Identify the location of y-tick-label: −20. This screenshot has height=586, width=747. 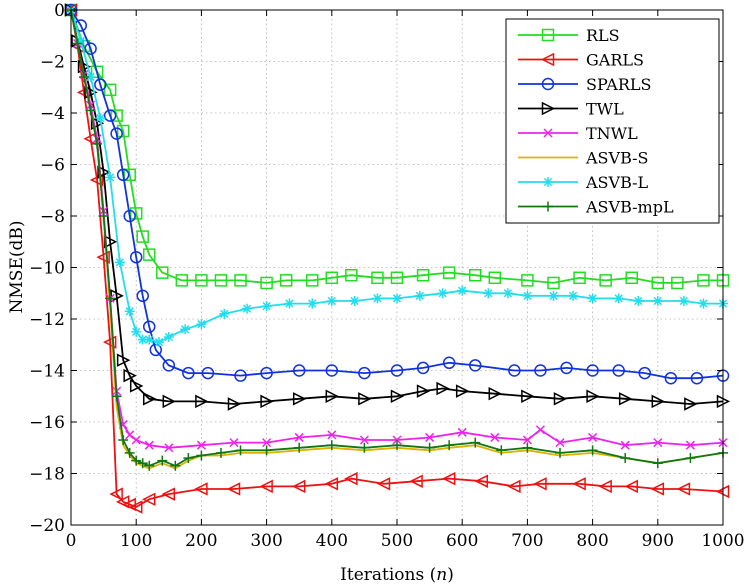
(47, 526).